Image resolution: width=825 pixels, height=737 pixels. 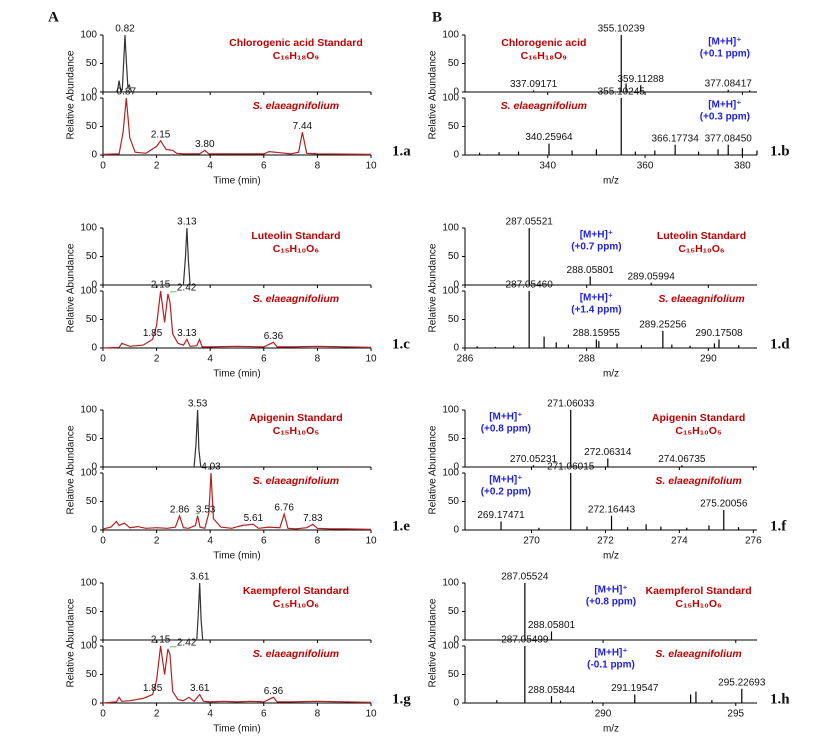 I want to click on compound-title: Luteolin Standard, so click(x=701, y=236).